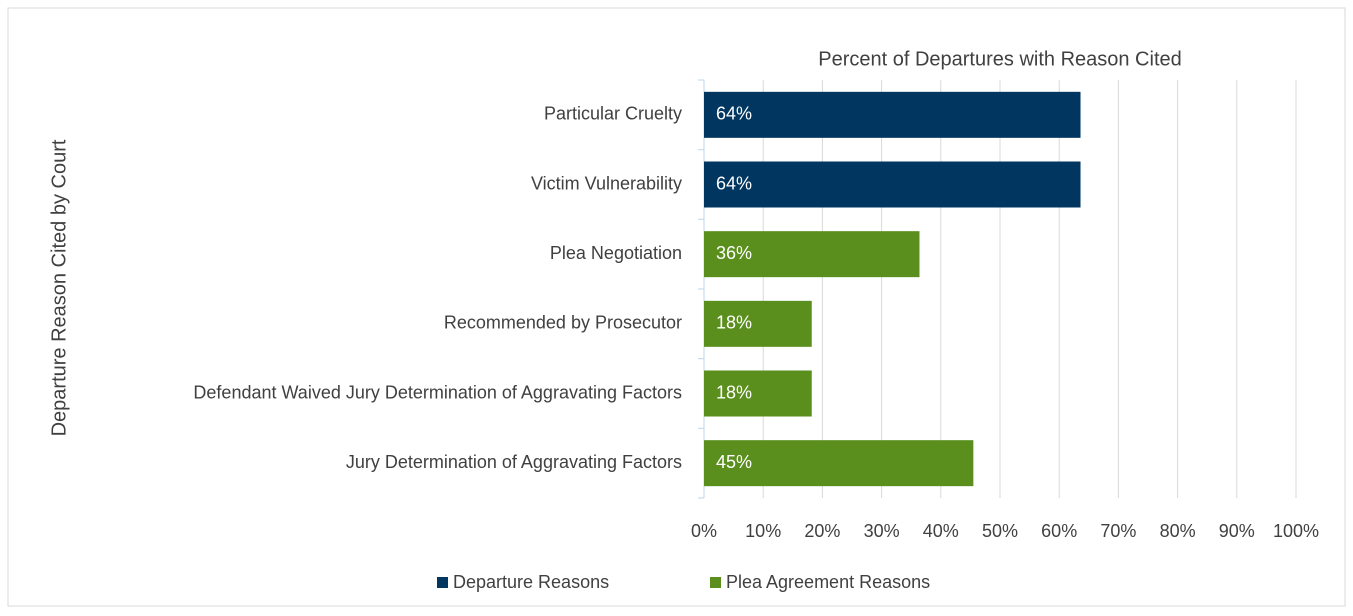 The height and width of the screenshot is (616, 1353). What do you see at coordinates (563, 323) in the screenshot?
I see `y-tick-label: Recommended by Prosecutor` at bounding box center [563, 323].